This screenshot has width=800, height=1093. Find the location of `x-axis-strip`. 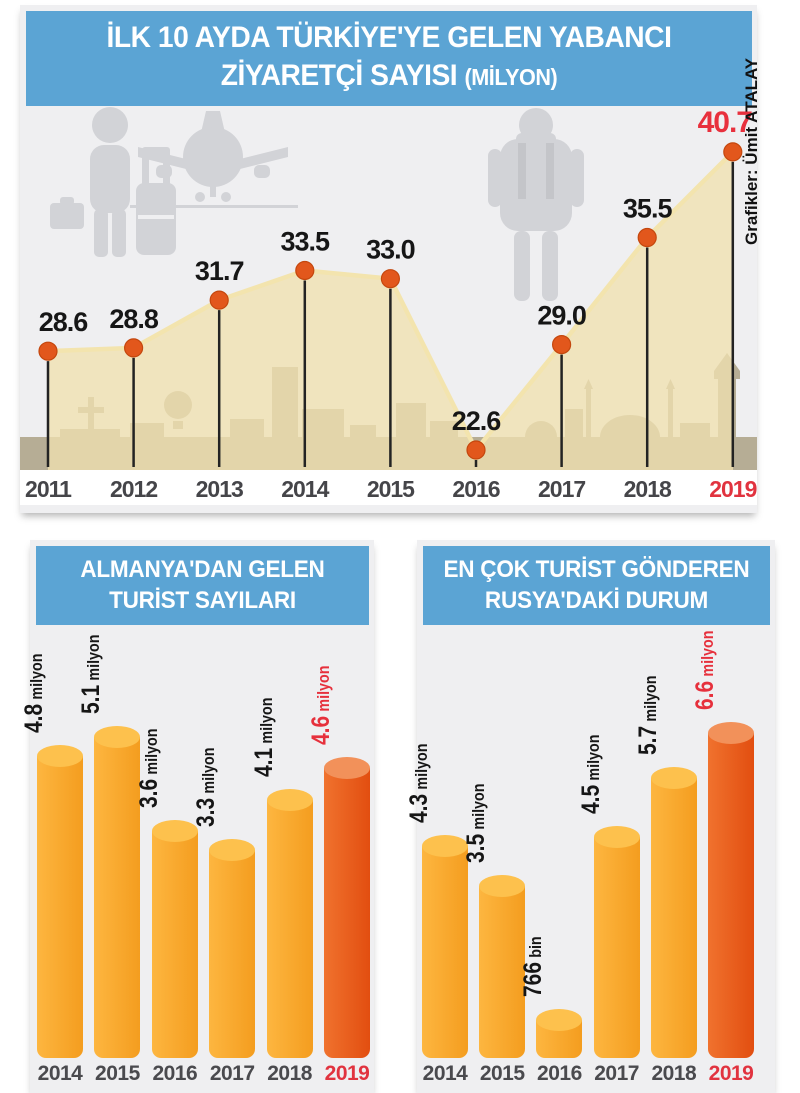

x-axis-strip is located at coordinates (388, 487).